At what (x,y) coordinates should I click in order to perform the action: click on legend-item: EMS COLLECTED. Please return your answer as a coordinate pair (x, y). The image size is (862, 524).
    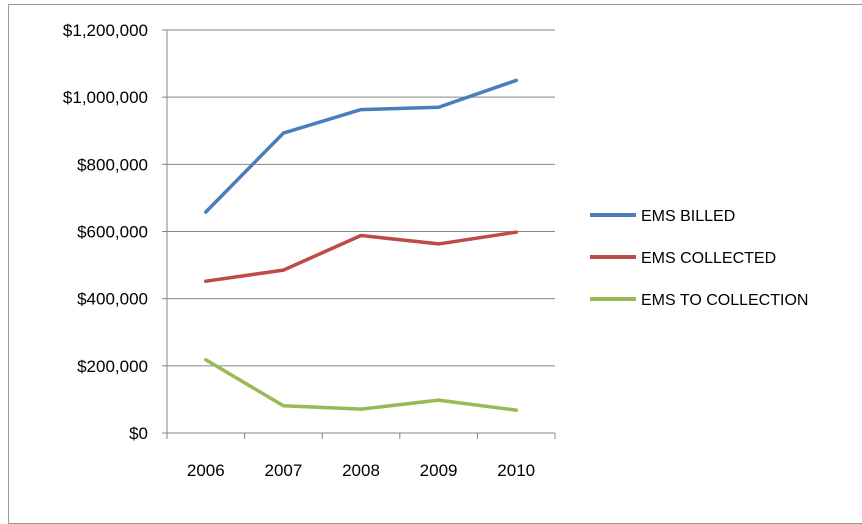
    Looking at the image, I should click on (683, 258).